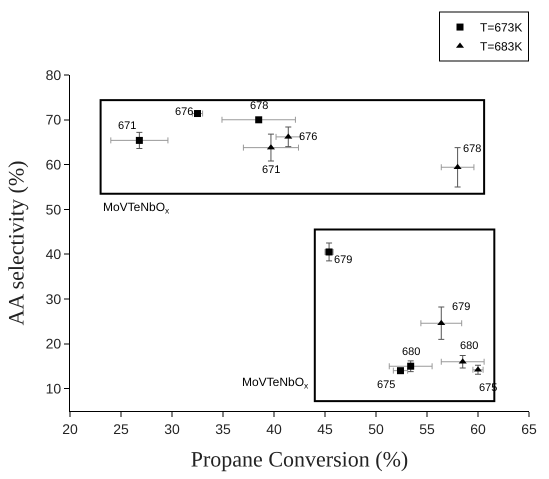 Image resolution: width=549 pixels, height=479 pixels. Describe the element at coordinates (478, 428) in the screenshot. I see `x-tick-label: 60` at that location.